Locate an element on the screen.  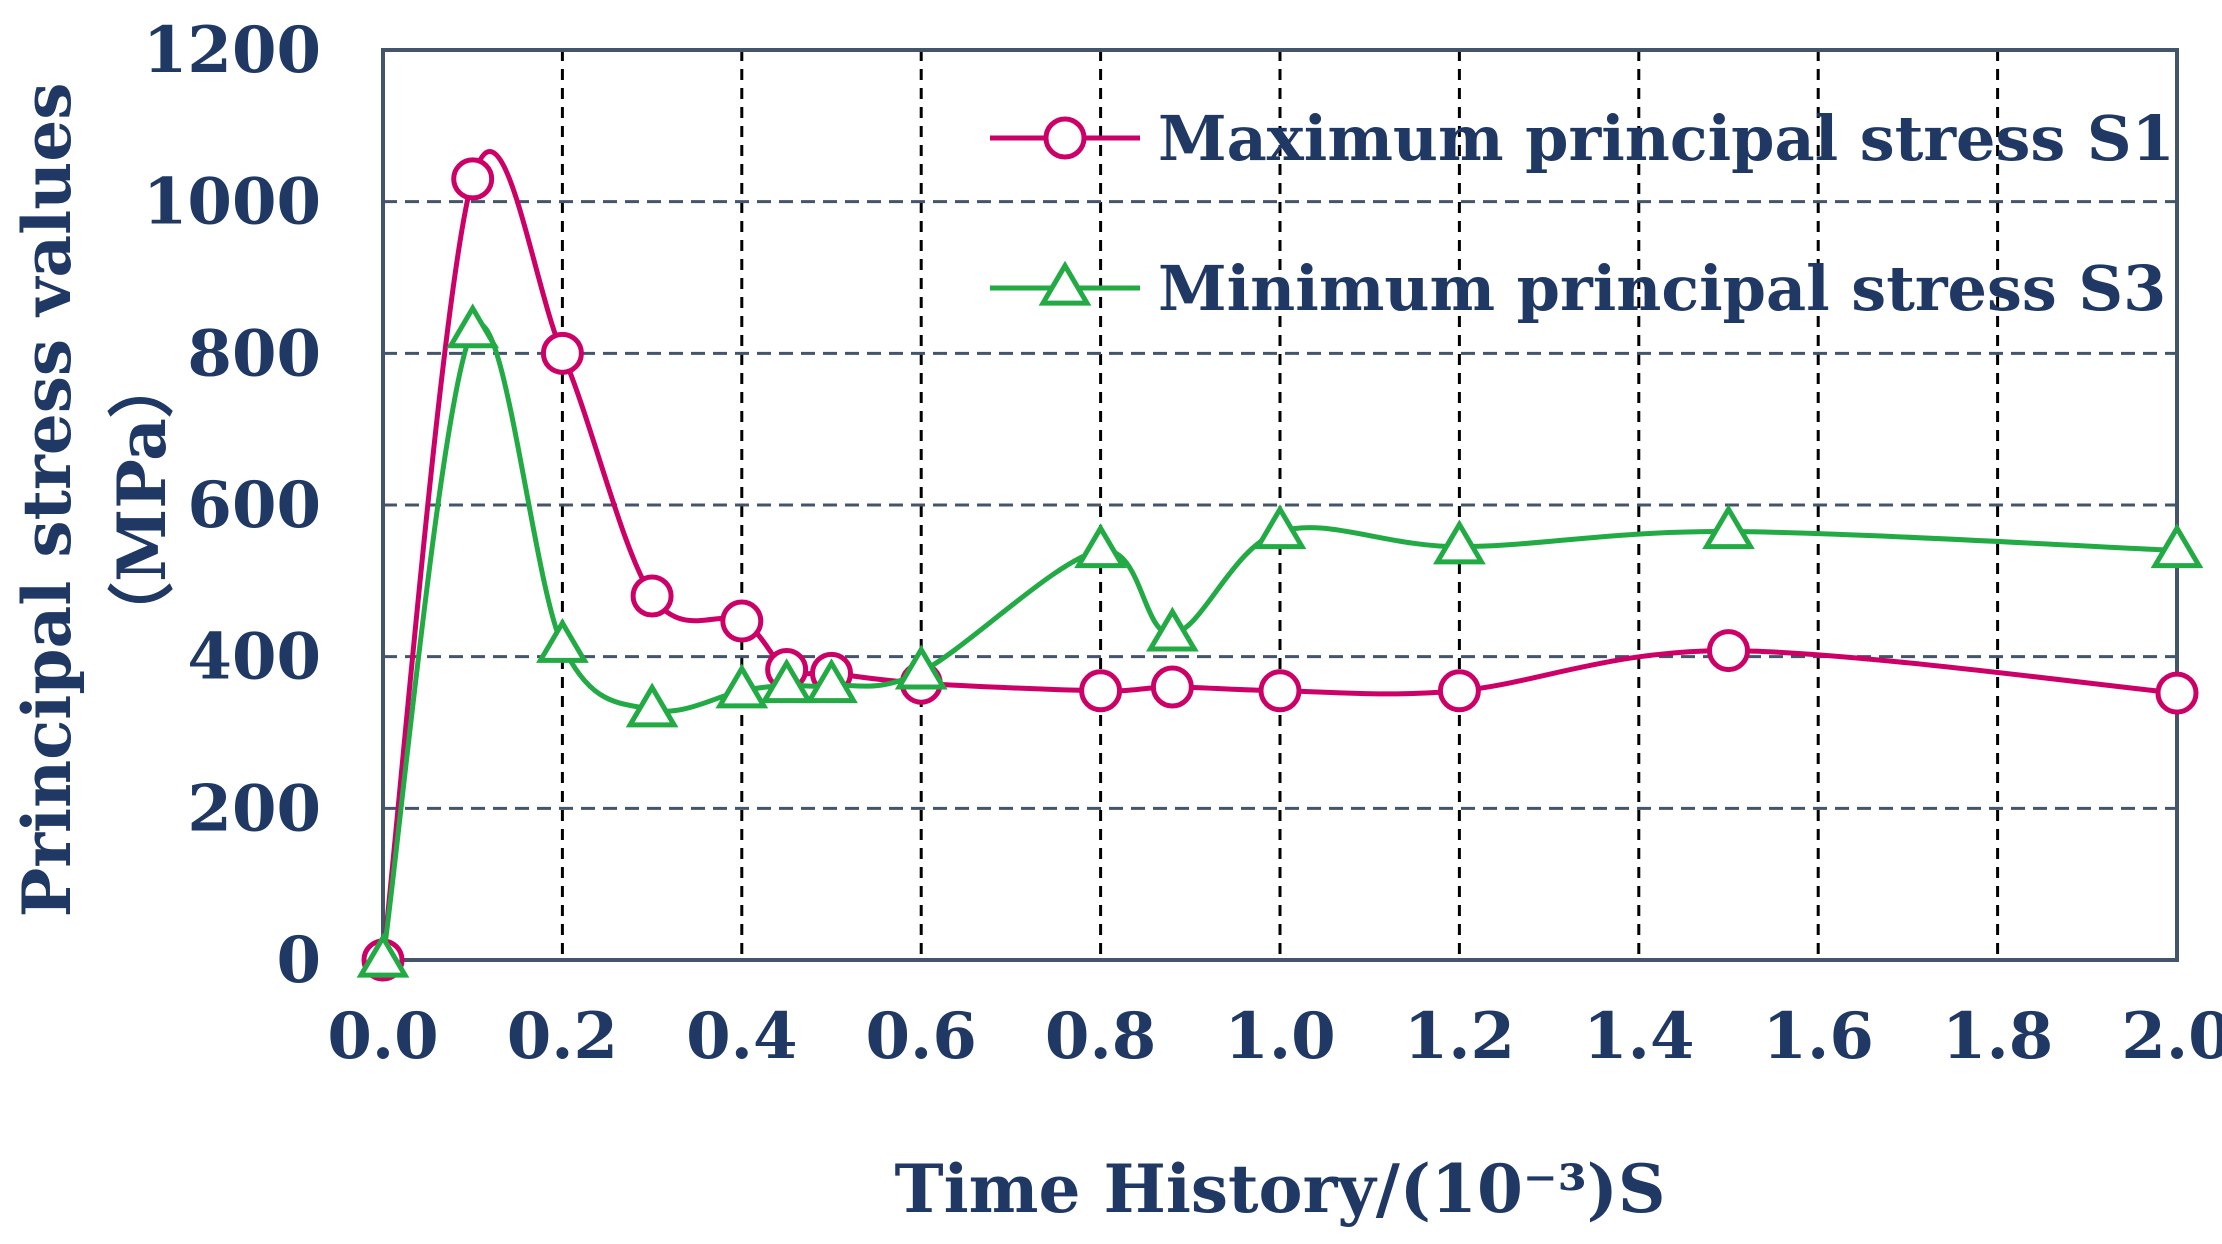
y-axis-title: Principal stress values is located at coordinates (47, 500).